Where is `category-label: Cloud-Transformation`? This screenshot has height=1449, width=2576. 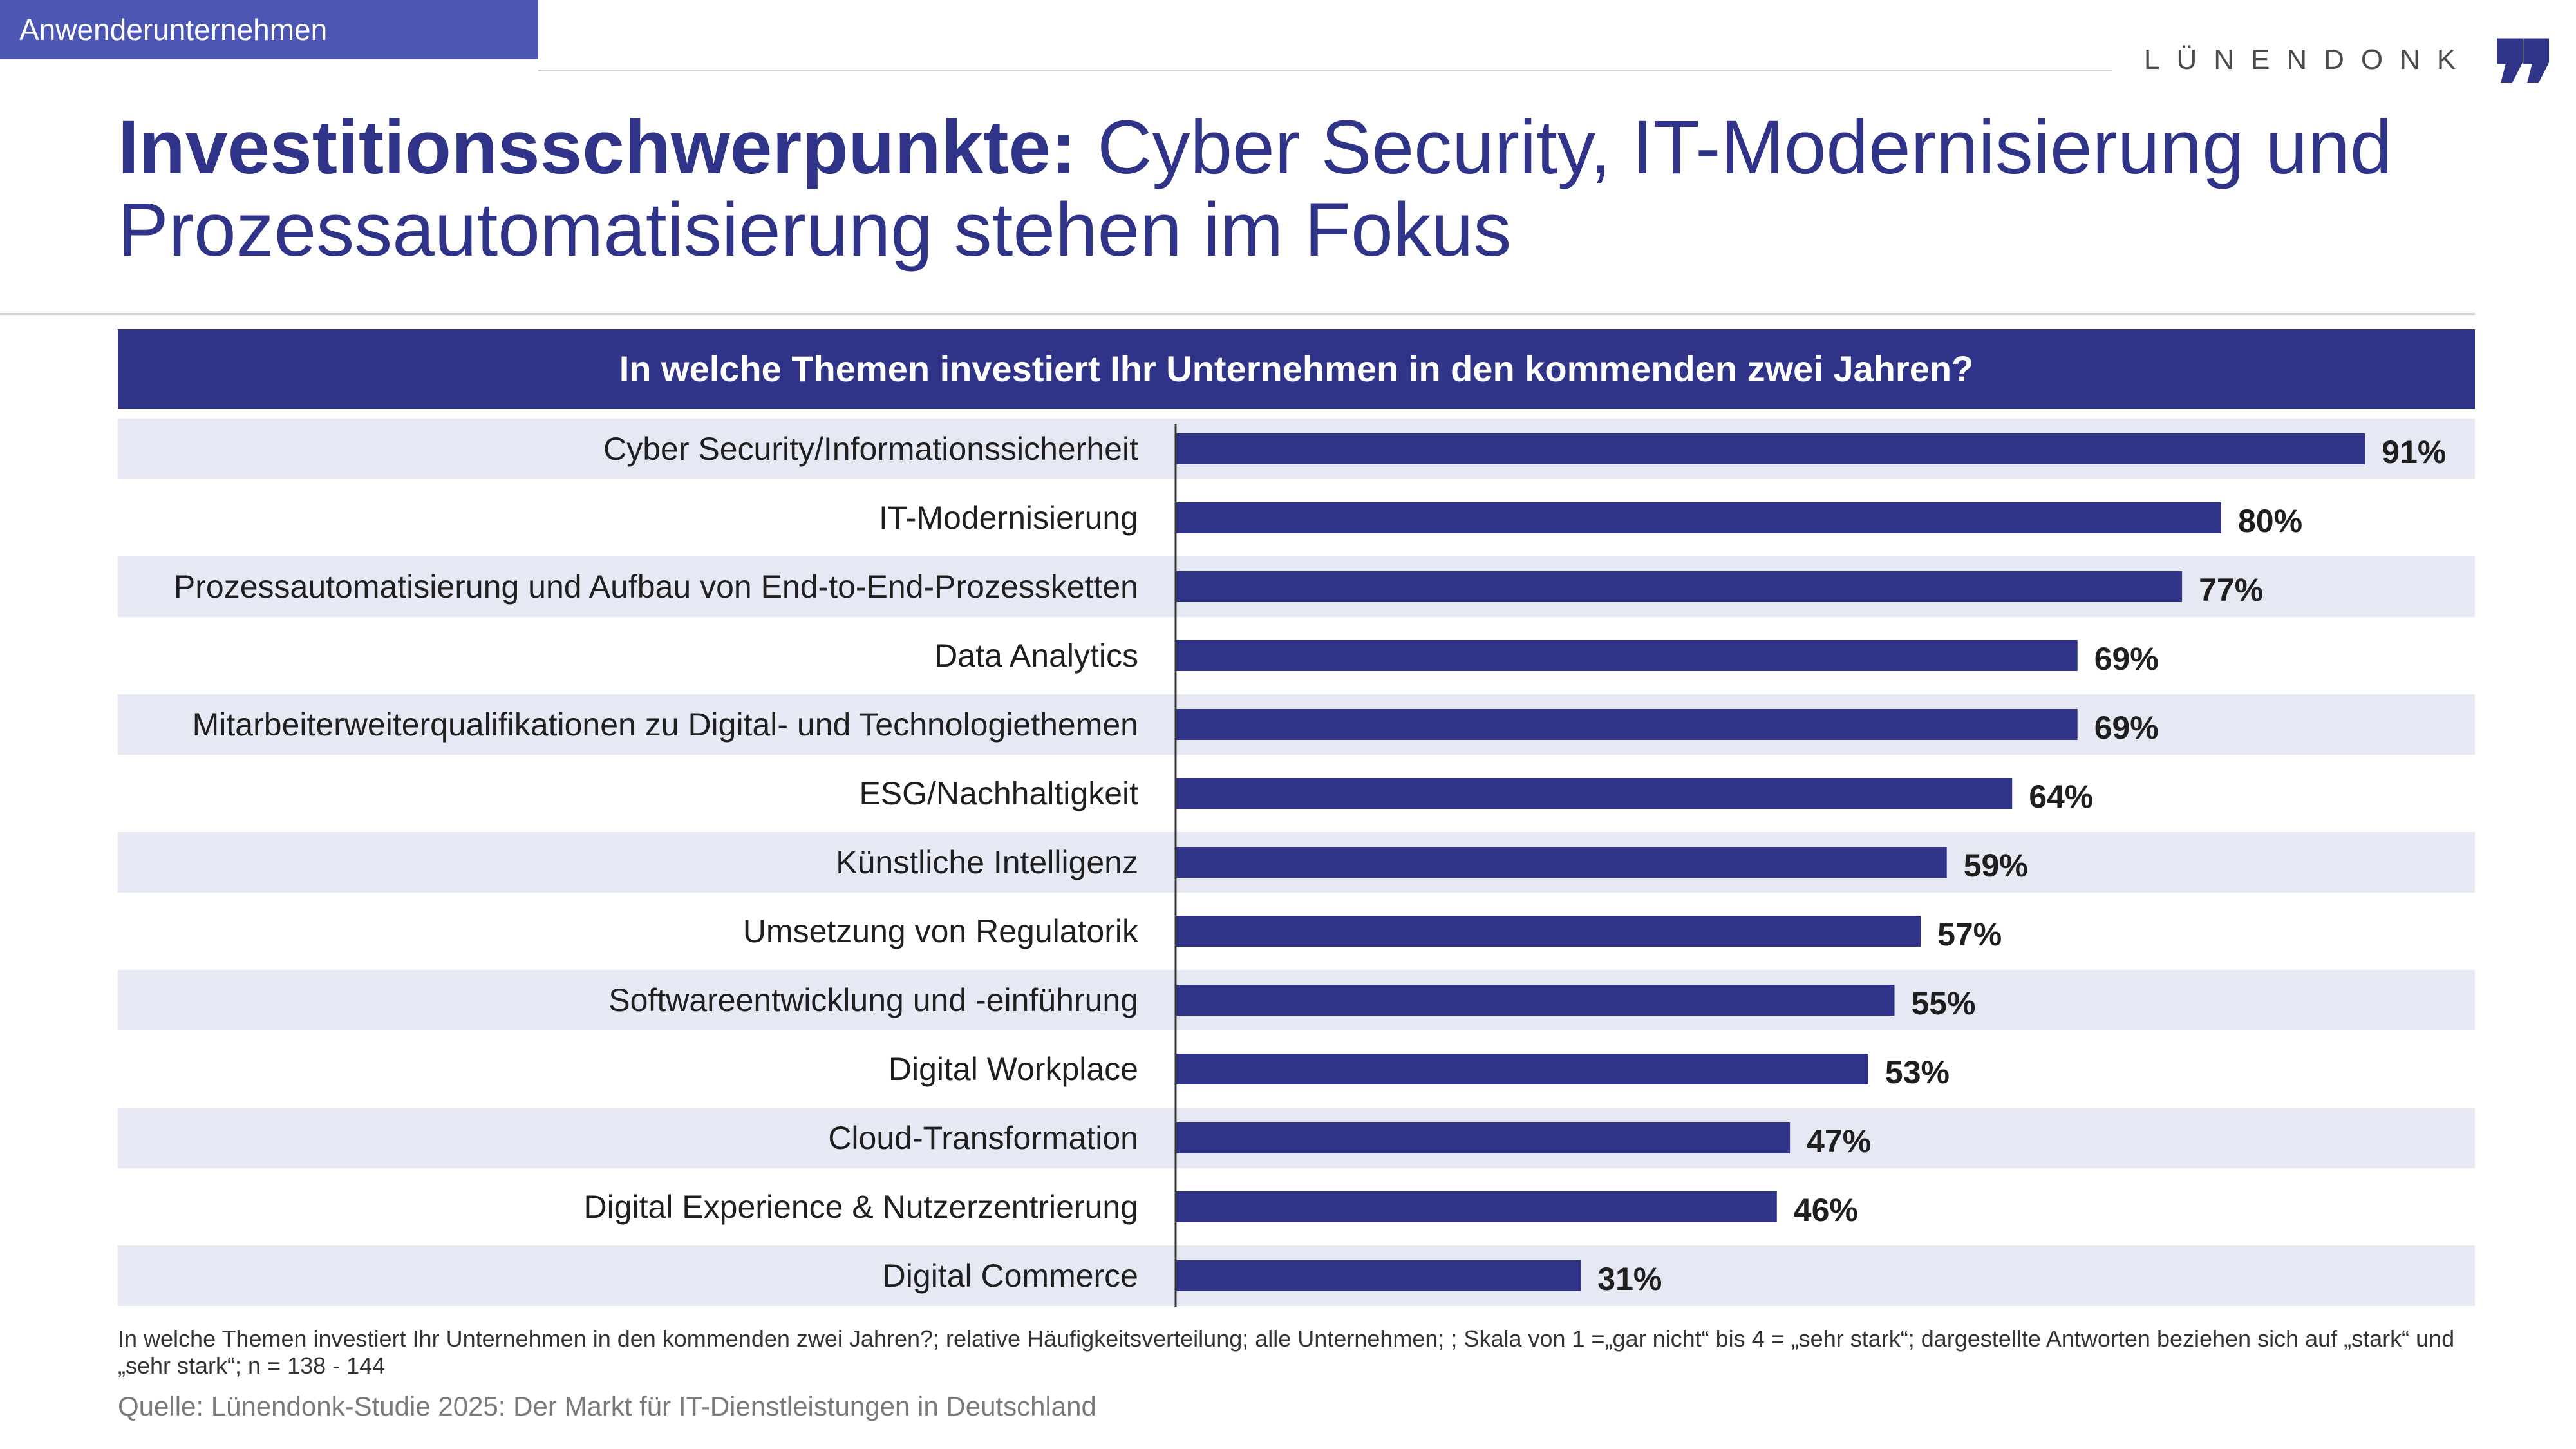
category-label: Cloud-Transformation is located at coordinates (983, 1138).